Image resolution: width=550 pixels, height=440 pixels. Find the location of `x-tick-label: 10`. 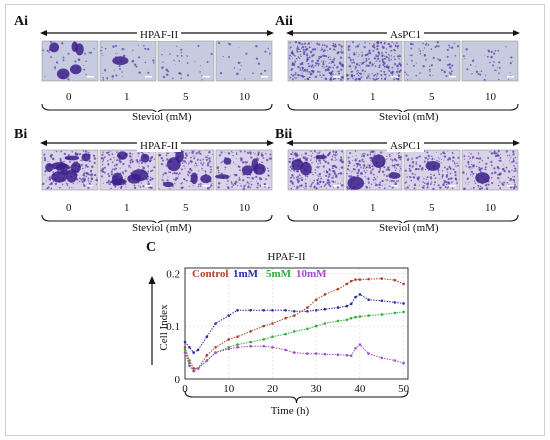

x-tick-label: 10 is located at coordinates (229, 389).